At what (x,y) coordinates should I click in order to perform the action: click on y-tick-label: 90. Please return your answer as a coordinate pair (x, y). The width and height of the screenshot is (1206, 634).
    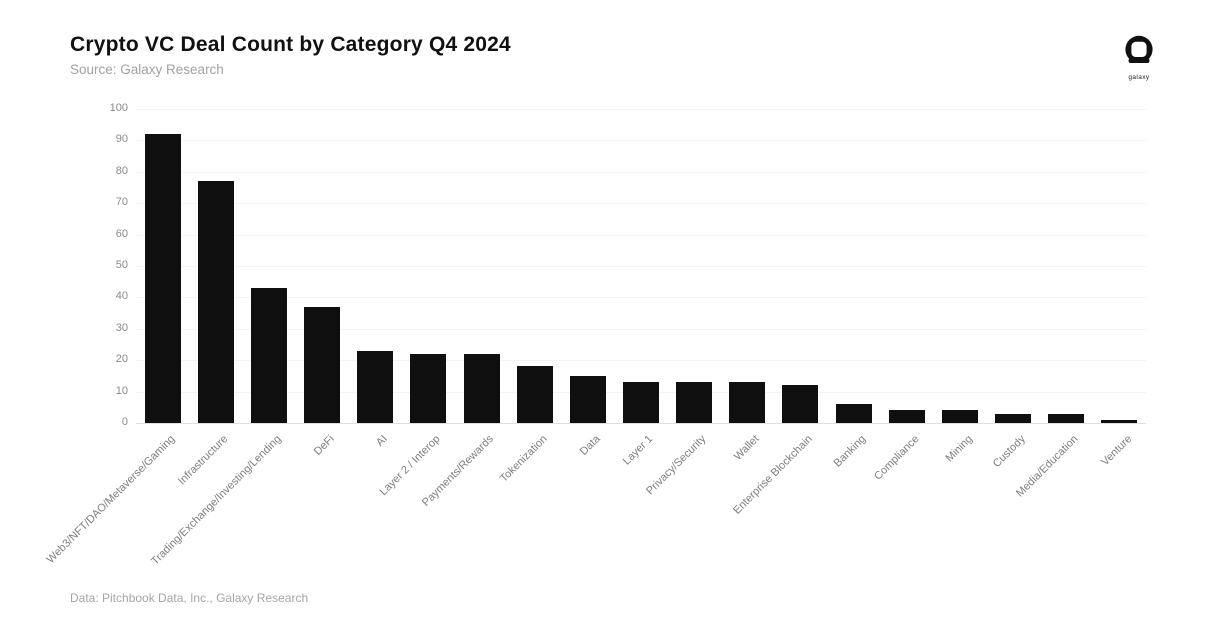
    Looking at the image, I should click on (121, 139).